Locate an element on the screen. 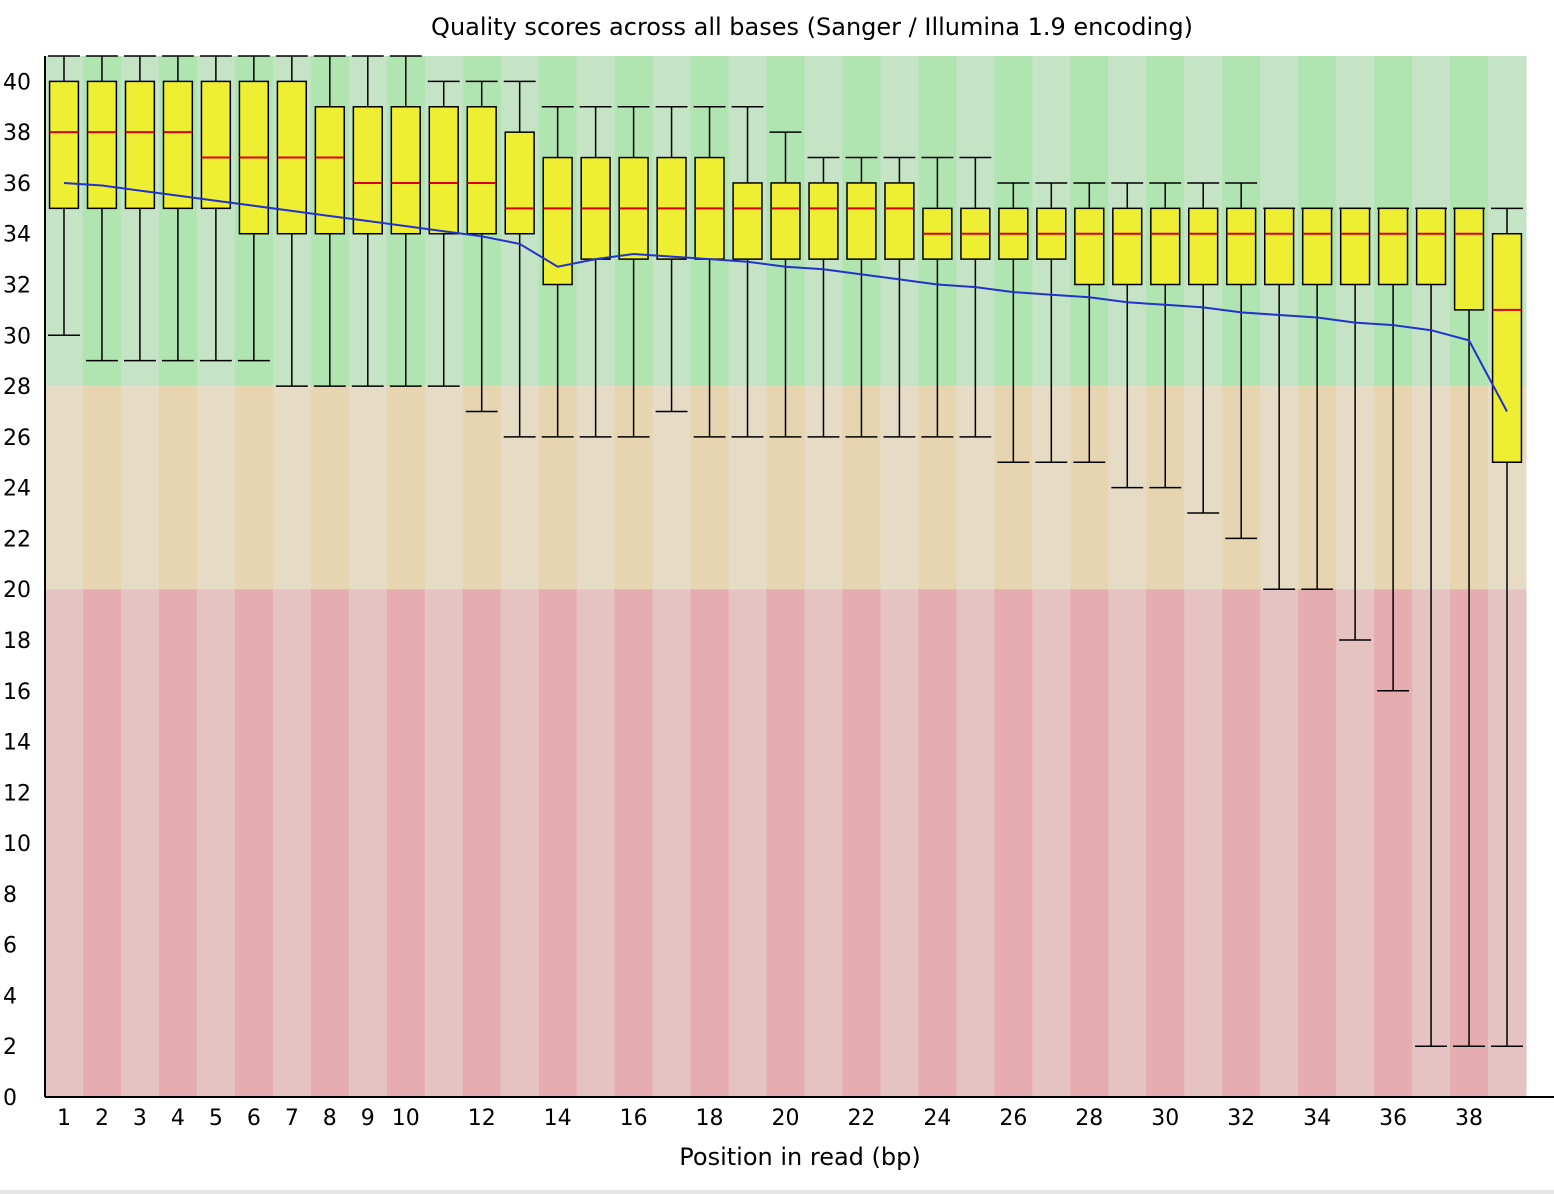  x-tick-label: 26 is located at coordinates (1013, 1118).